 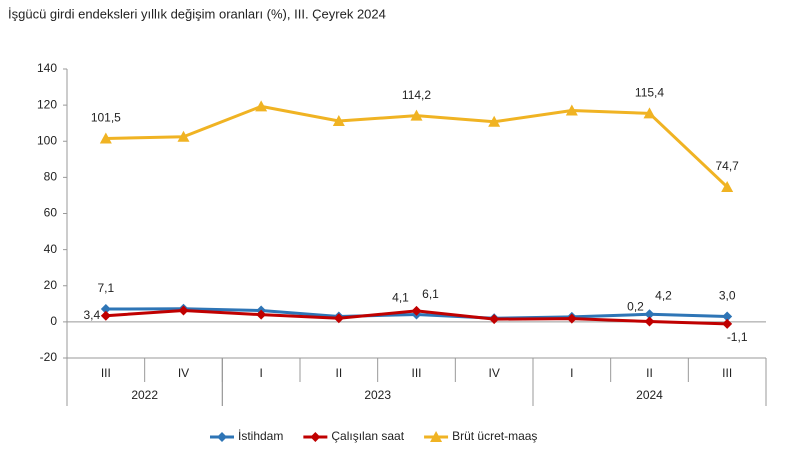 I want to click on data-label: 115,4, so click(x=649, y=93).